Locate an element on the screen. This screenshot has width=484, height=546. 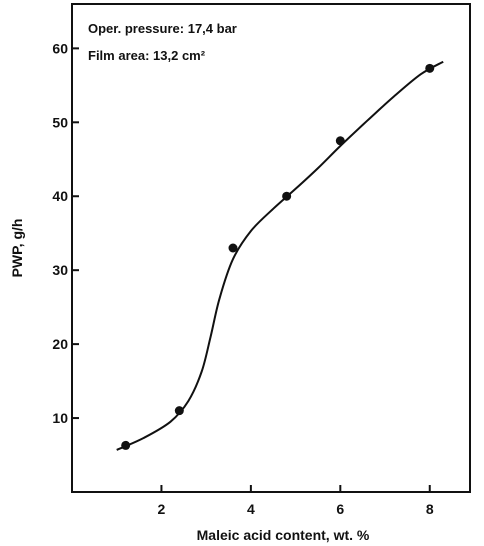
y-axis-title: PWP, g/h is located at coordinates (17, 248).